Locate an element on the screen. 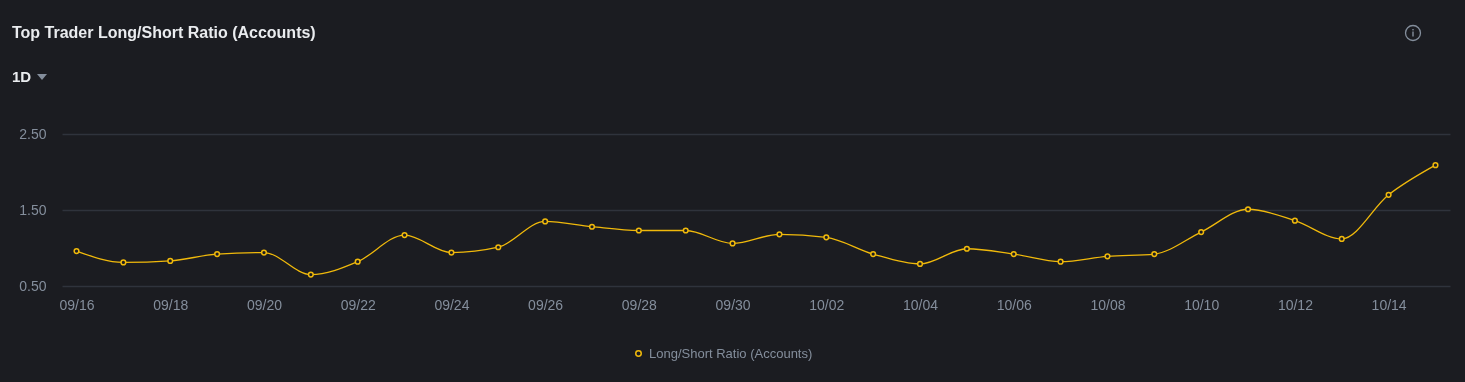 This screenshot has height=382, width=1465. x-tick-label: 09/22 is located at coordinates (358, 304).